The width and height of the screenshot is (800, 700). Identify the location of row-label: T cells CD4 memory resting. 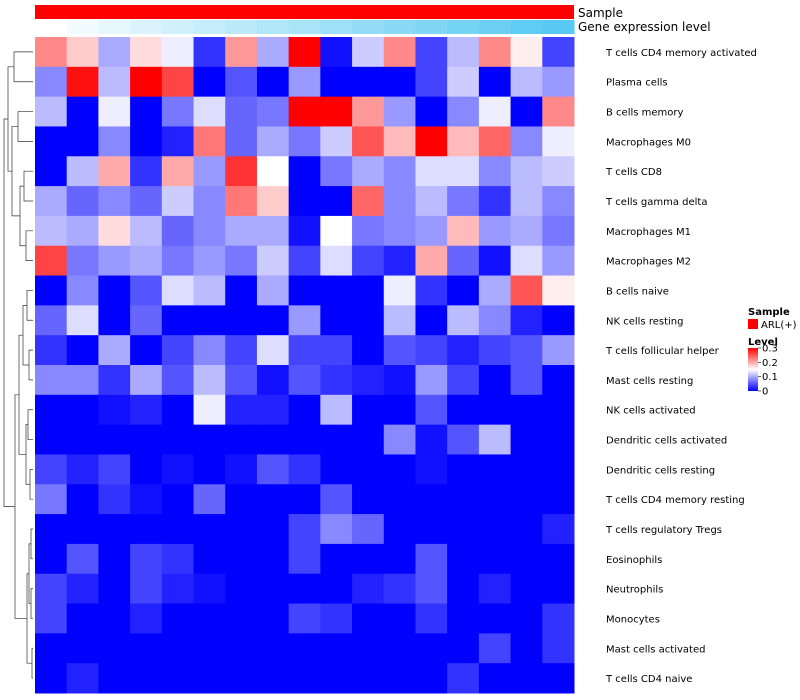
(675, 500).